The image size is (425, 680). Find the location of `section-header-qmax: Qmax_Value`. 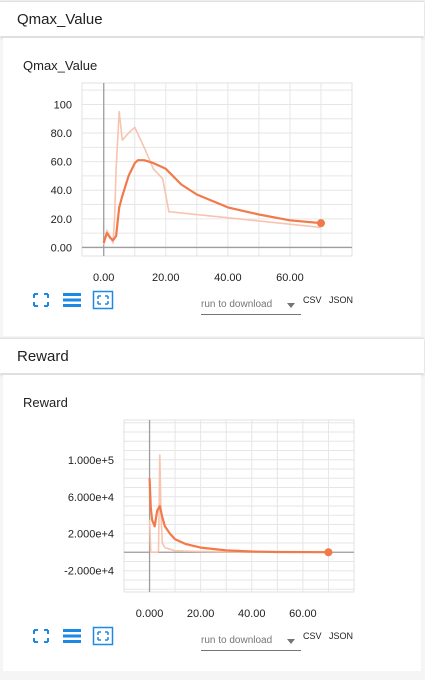

section-header-qmax: Qmax_Value is located at coordinates (212, 19).